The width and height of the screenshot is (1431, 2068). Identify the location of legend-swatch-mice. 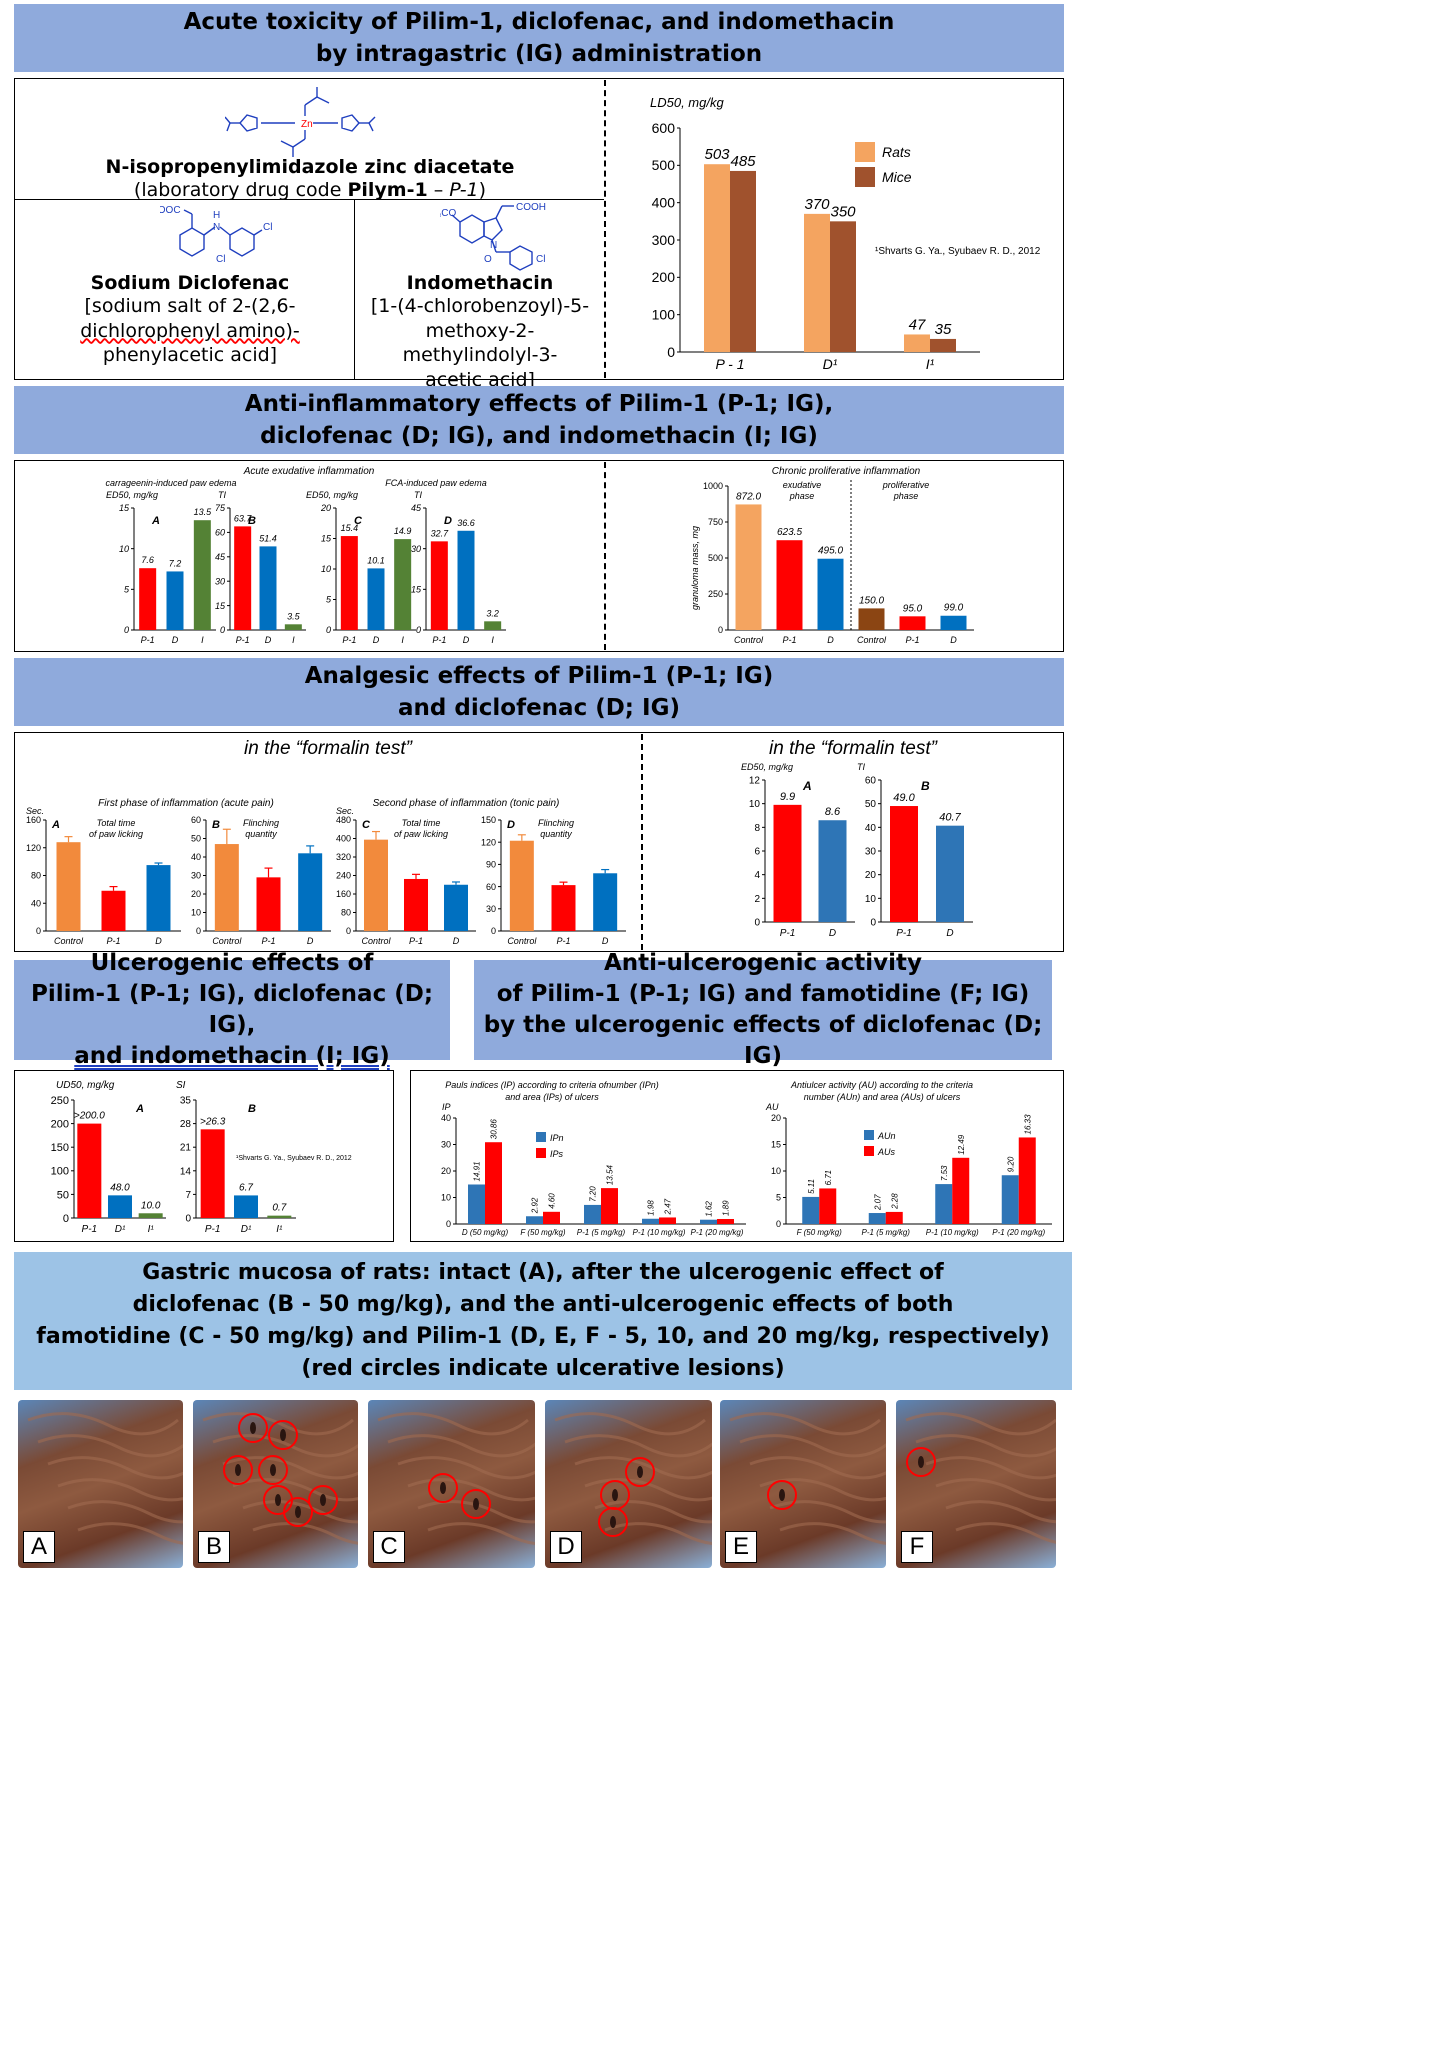
(865, 177).